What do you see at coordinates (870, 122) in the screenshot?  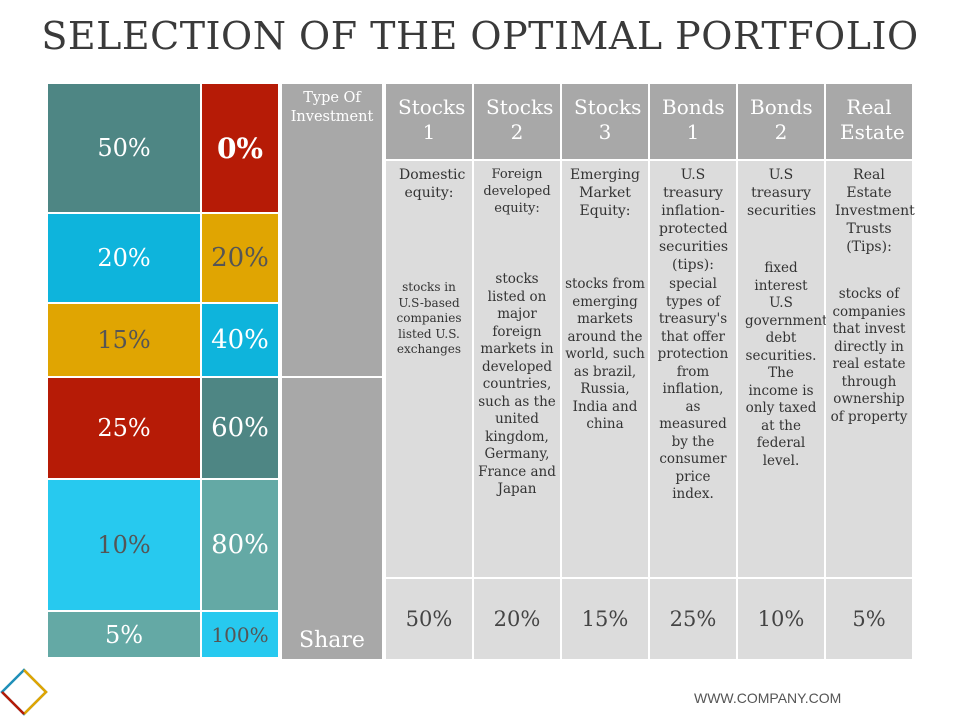 I see `header-real-estate: Real Estate` at bounding box center [870, 122].